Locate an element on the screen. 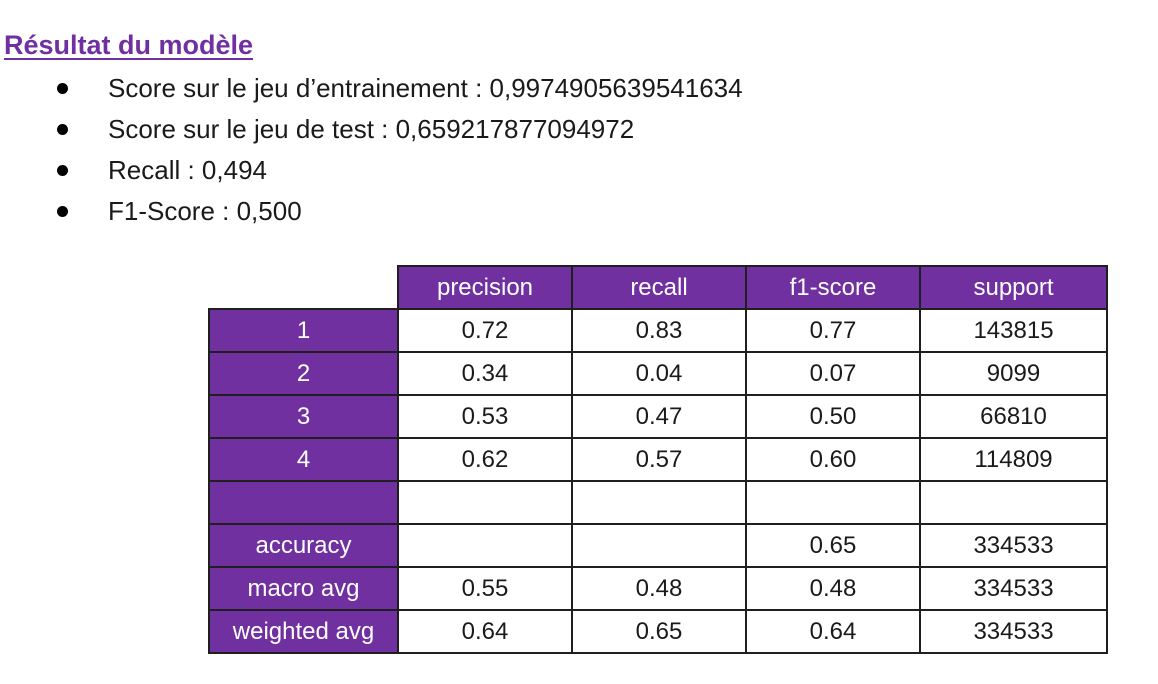  table-row: 3 0.53 0.47 0.50 66810 is located at coordinates (658, 416).